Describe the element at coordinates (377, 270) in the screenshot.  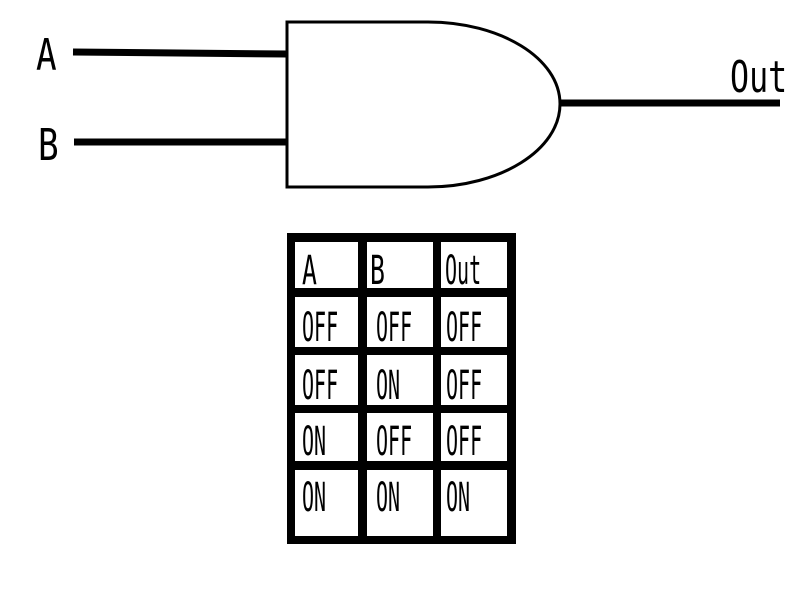
I see `header-label-b: B` at that location.